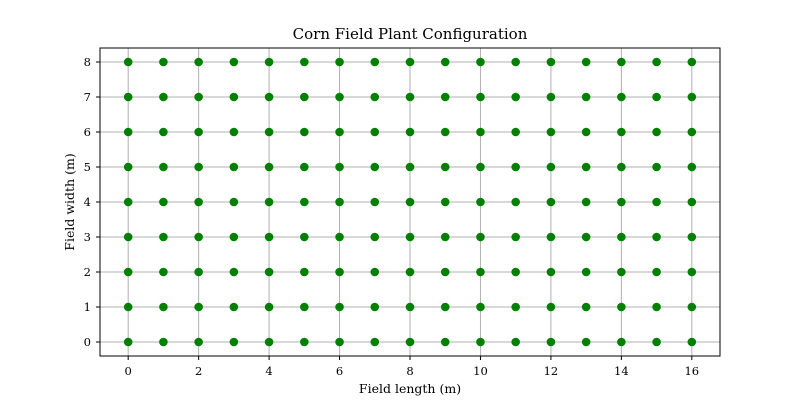  What do you see at coordinates (551, 371) in the screenshot?
I see `x-tick-label: 12` at bounding box center [551, 371].